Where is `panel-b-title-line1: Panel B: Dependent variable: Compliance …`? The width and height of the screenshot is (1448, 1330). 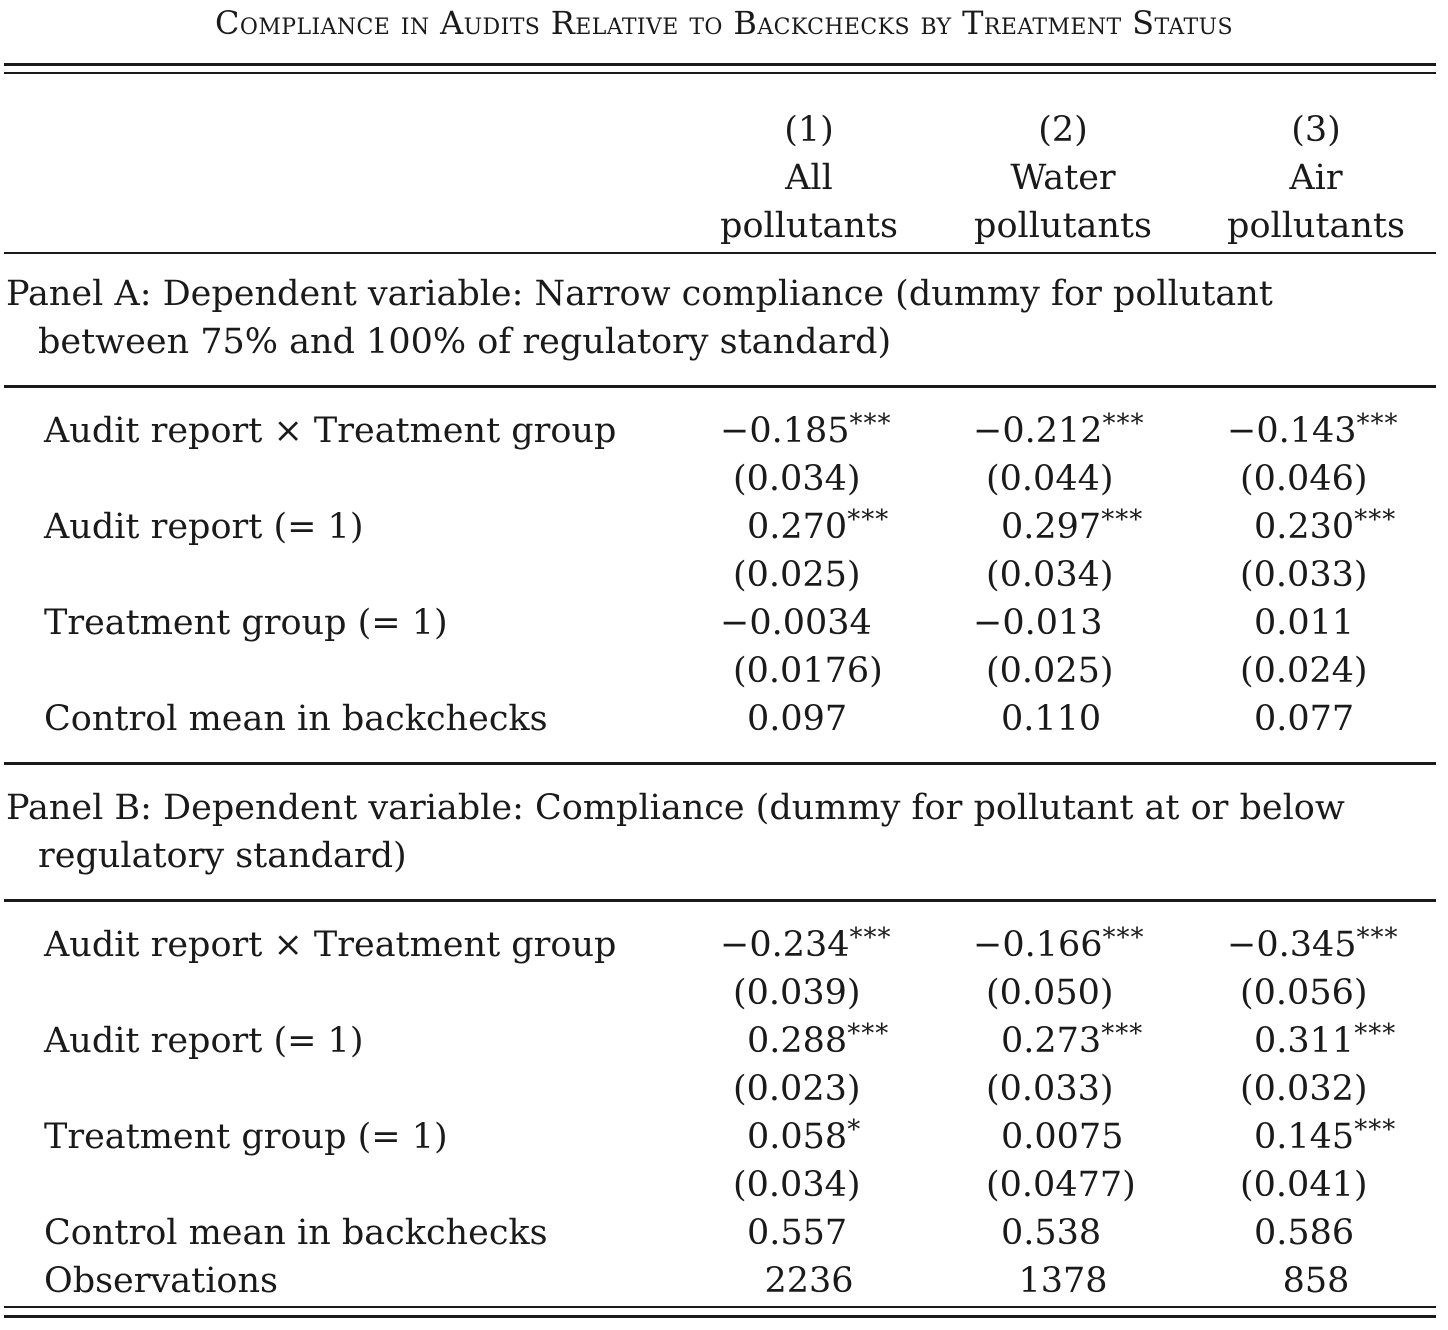
panel-b-title-line1: Panel B: Dependent variable: Compliance … is located at coordinates (675, 808).